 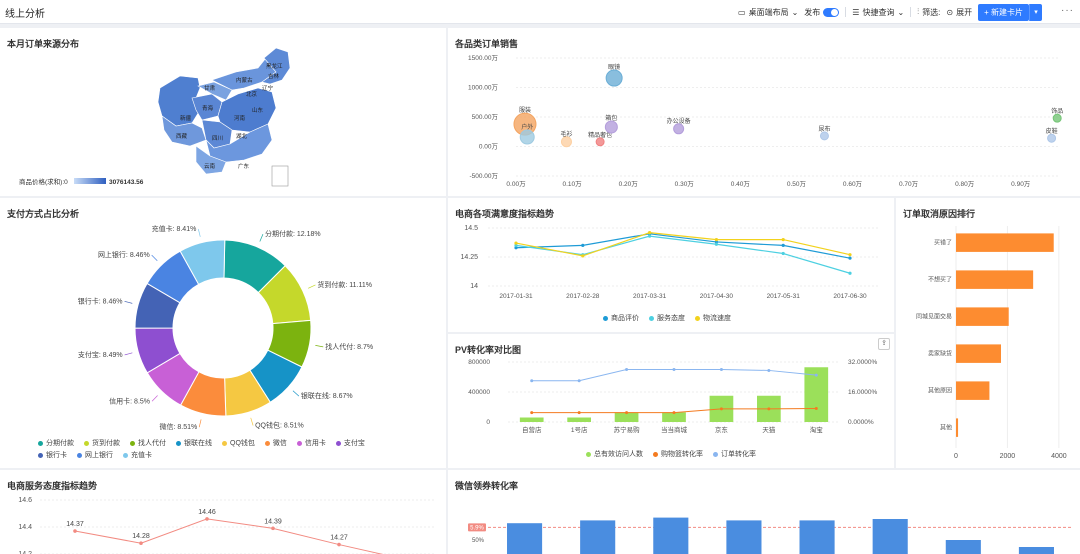 I want to click on legend-item: 物流速度, so click(x=713, y=318).